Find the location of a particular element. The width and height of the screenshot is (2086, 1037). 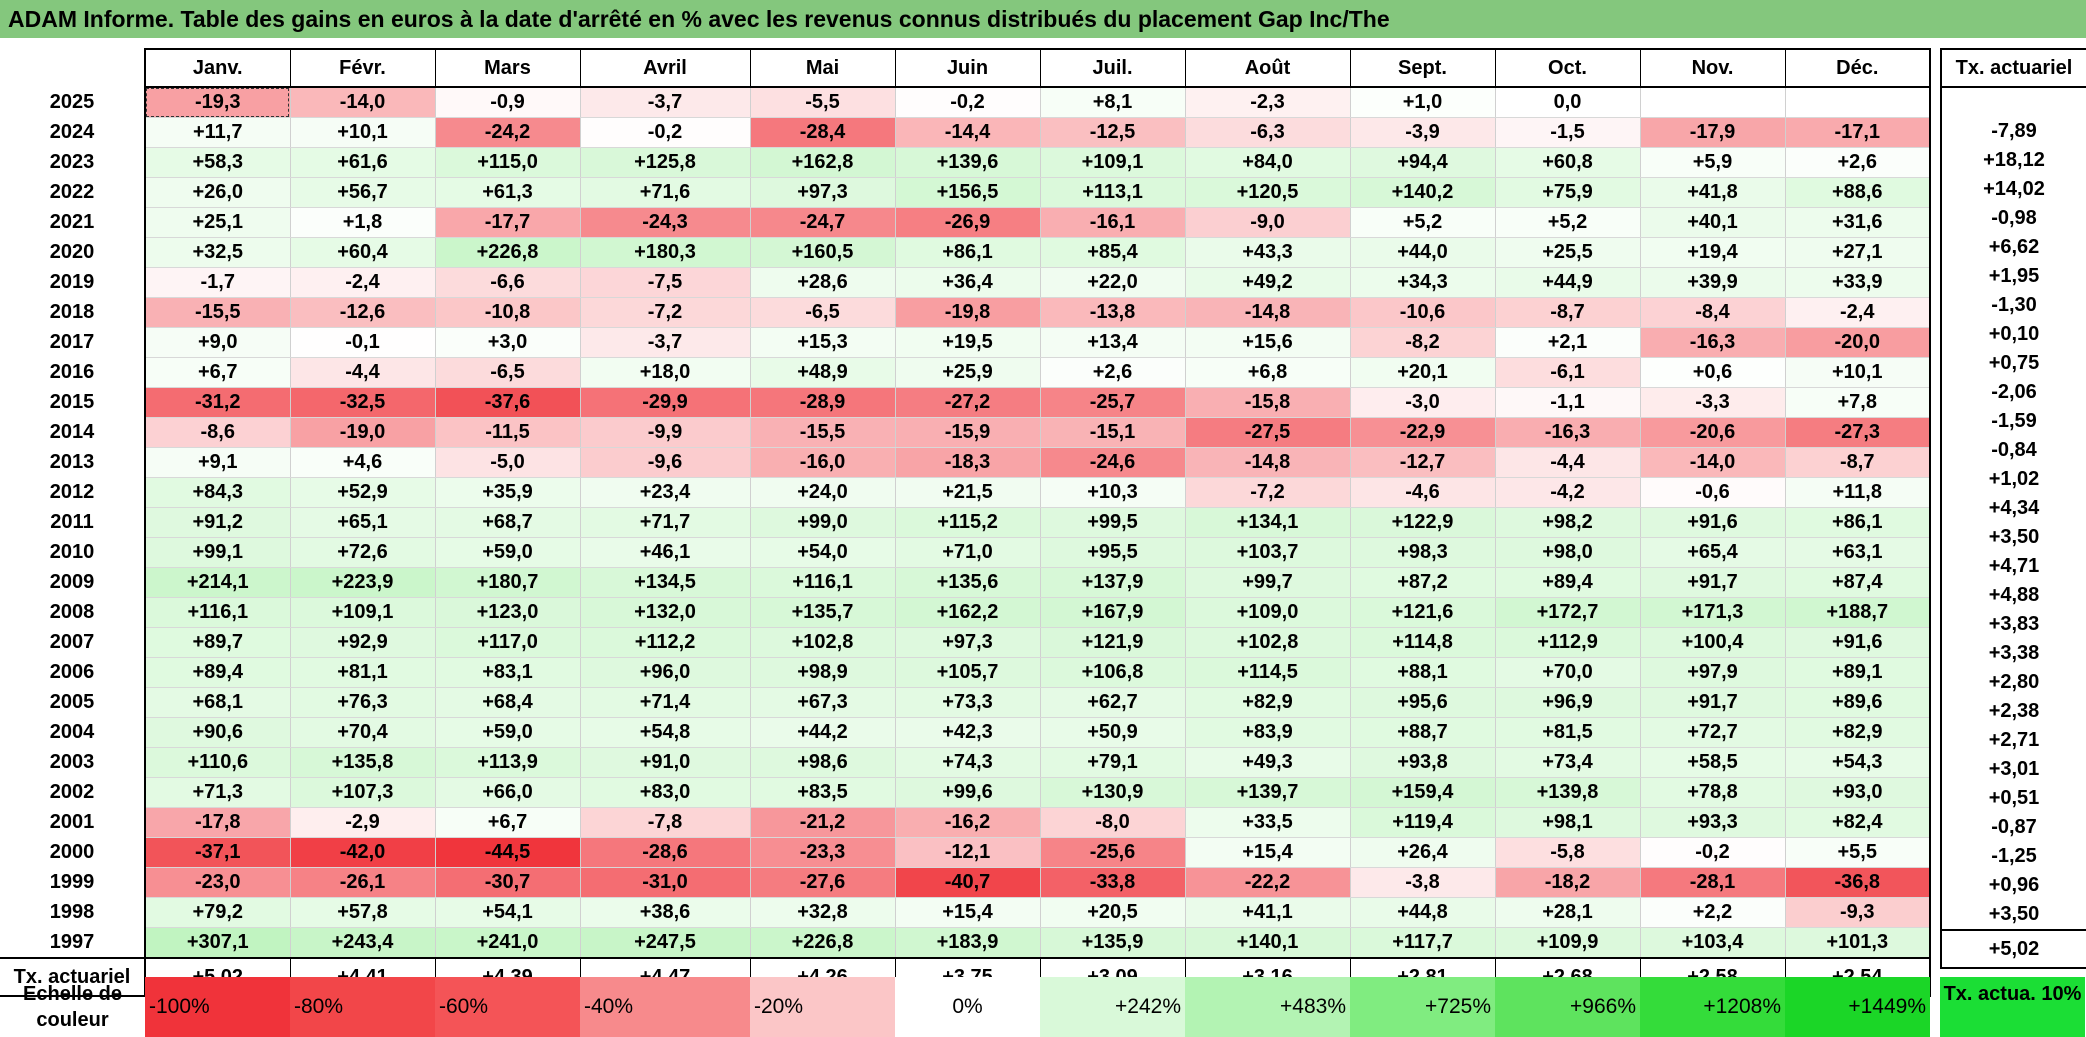

tx-actuariel-value: +0,51 is located at coordinates (2013, 798).